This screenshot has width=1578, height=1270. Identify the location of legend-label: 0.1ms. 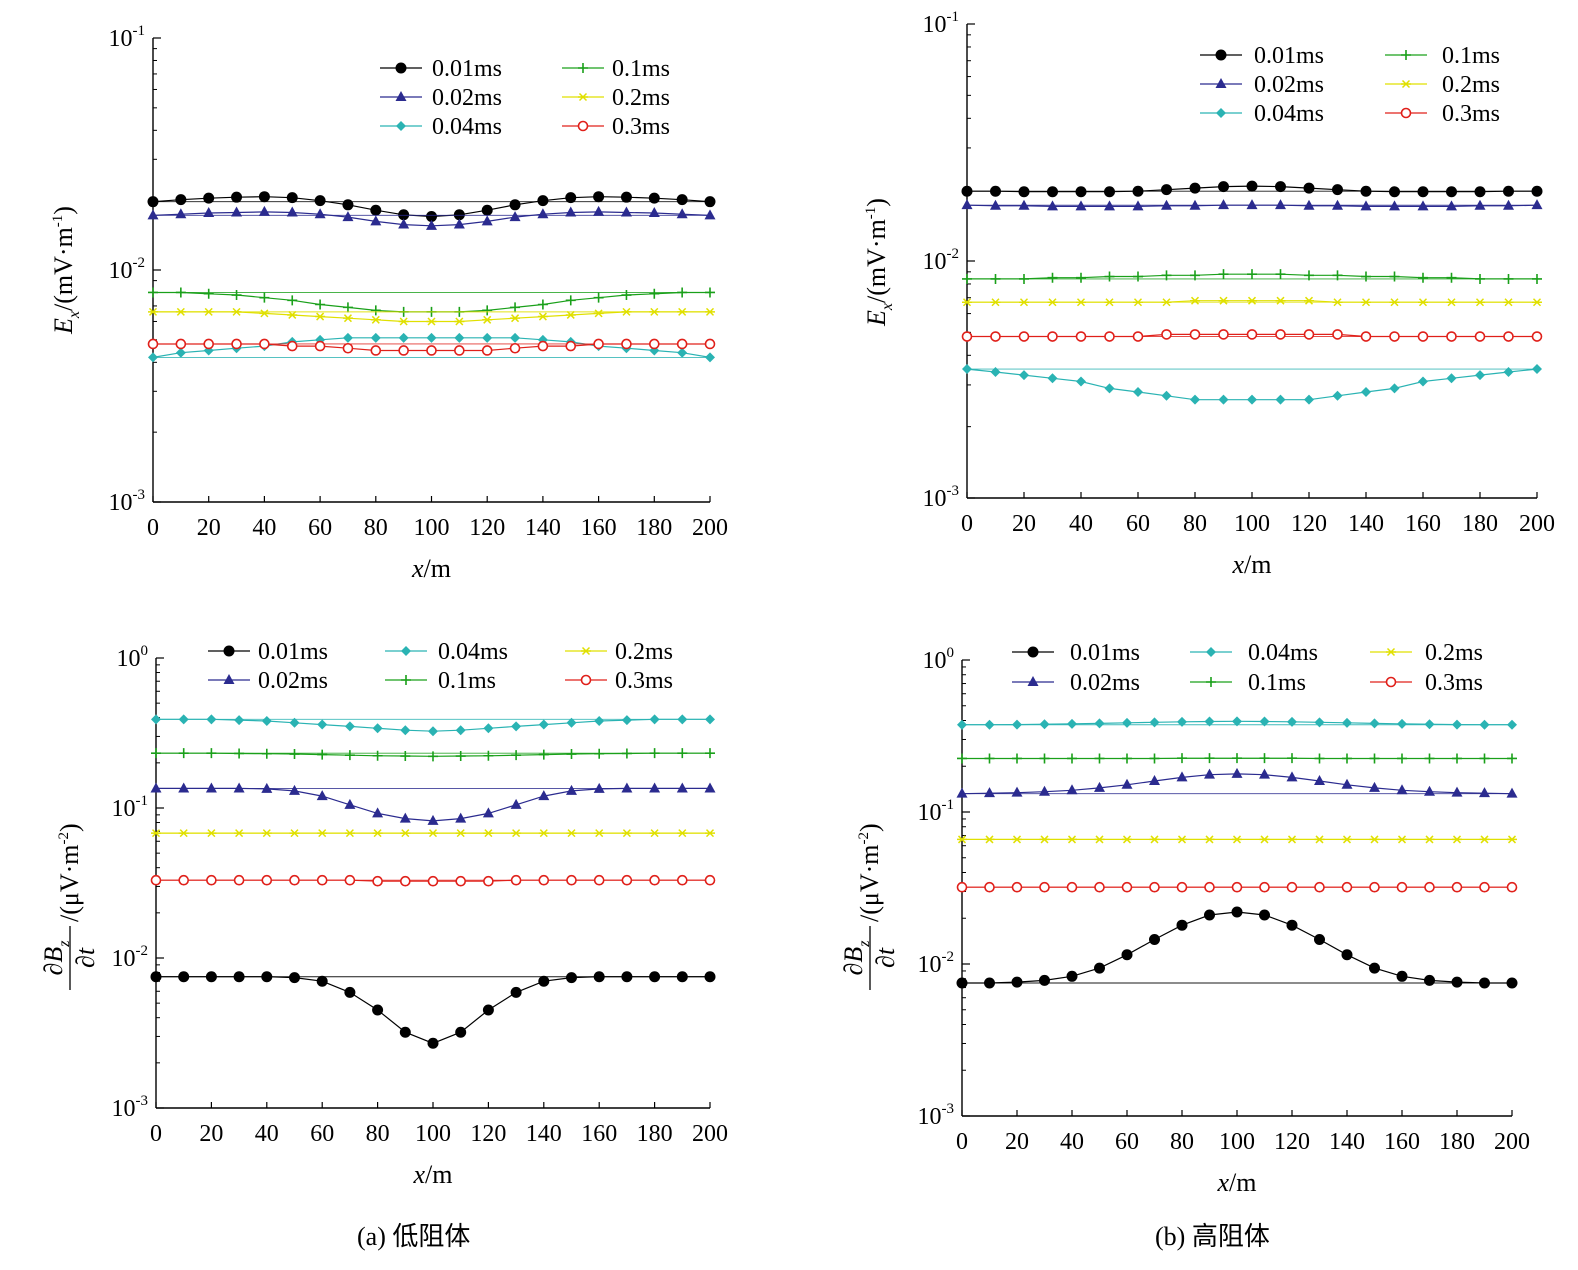
(1277, 683).